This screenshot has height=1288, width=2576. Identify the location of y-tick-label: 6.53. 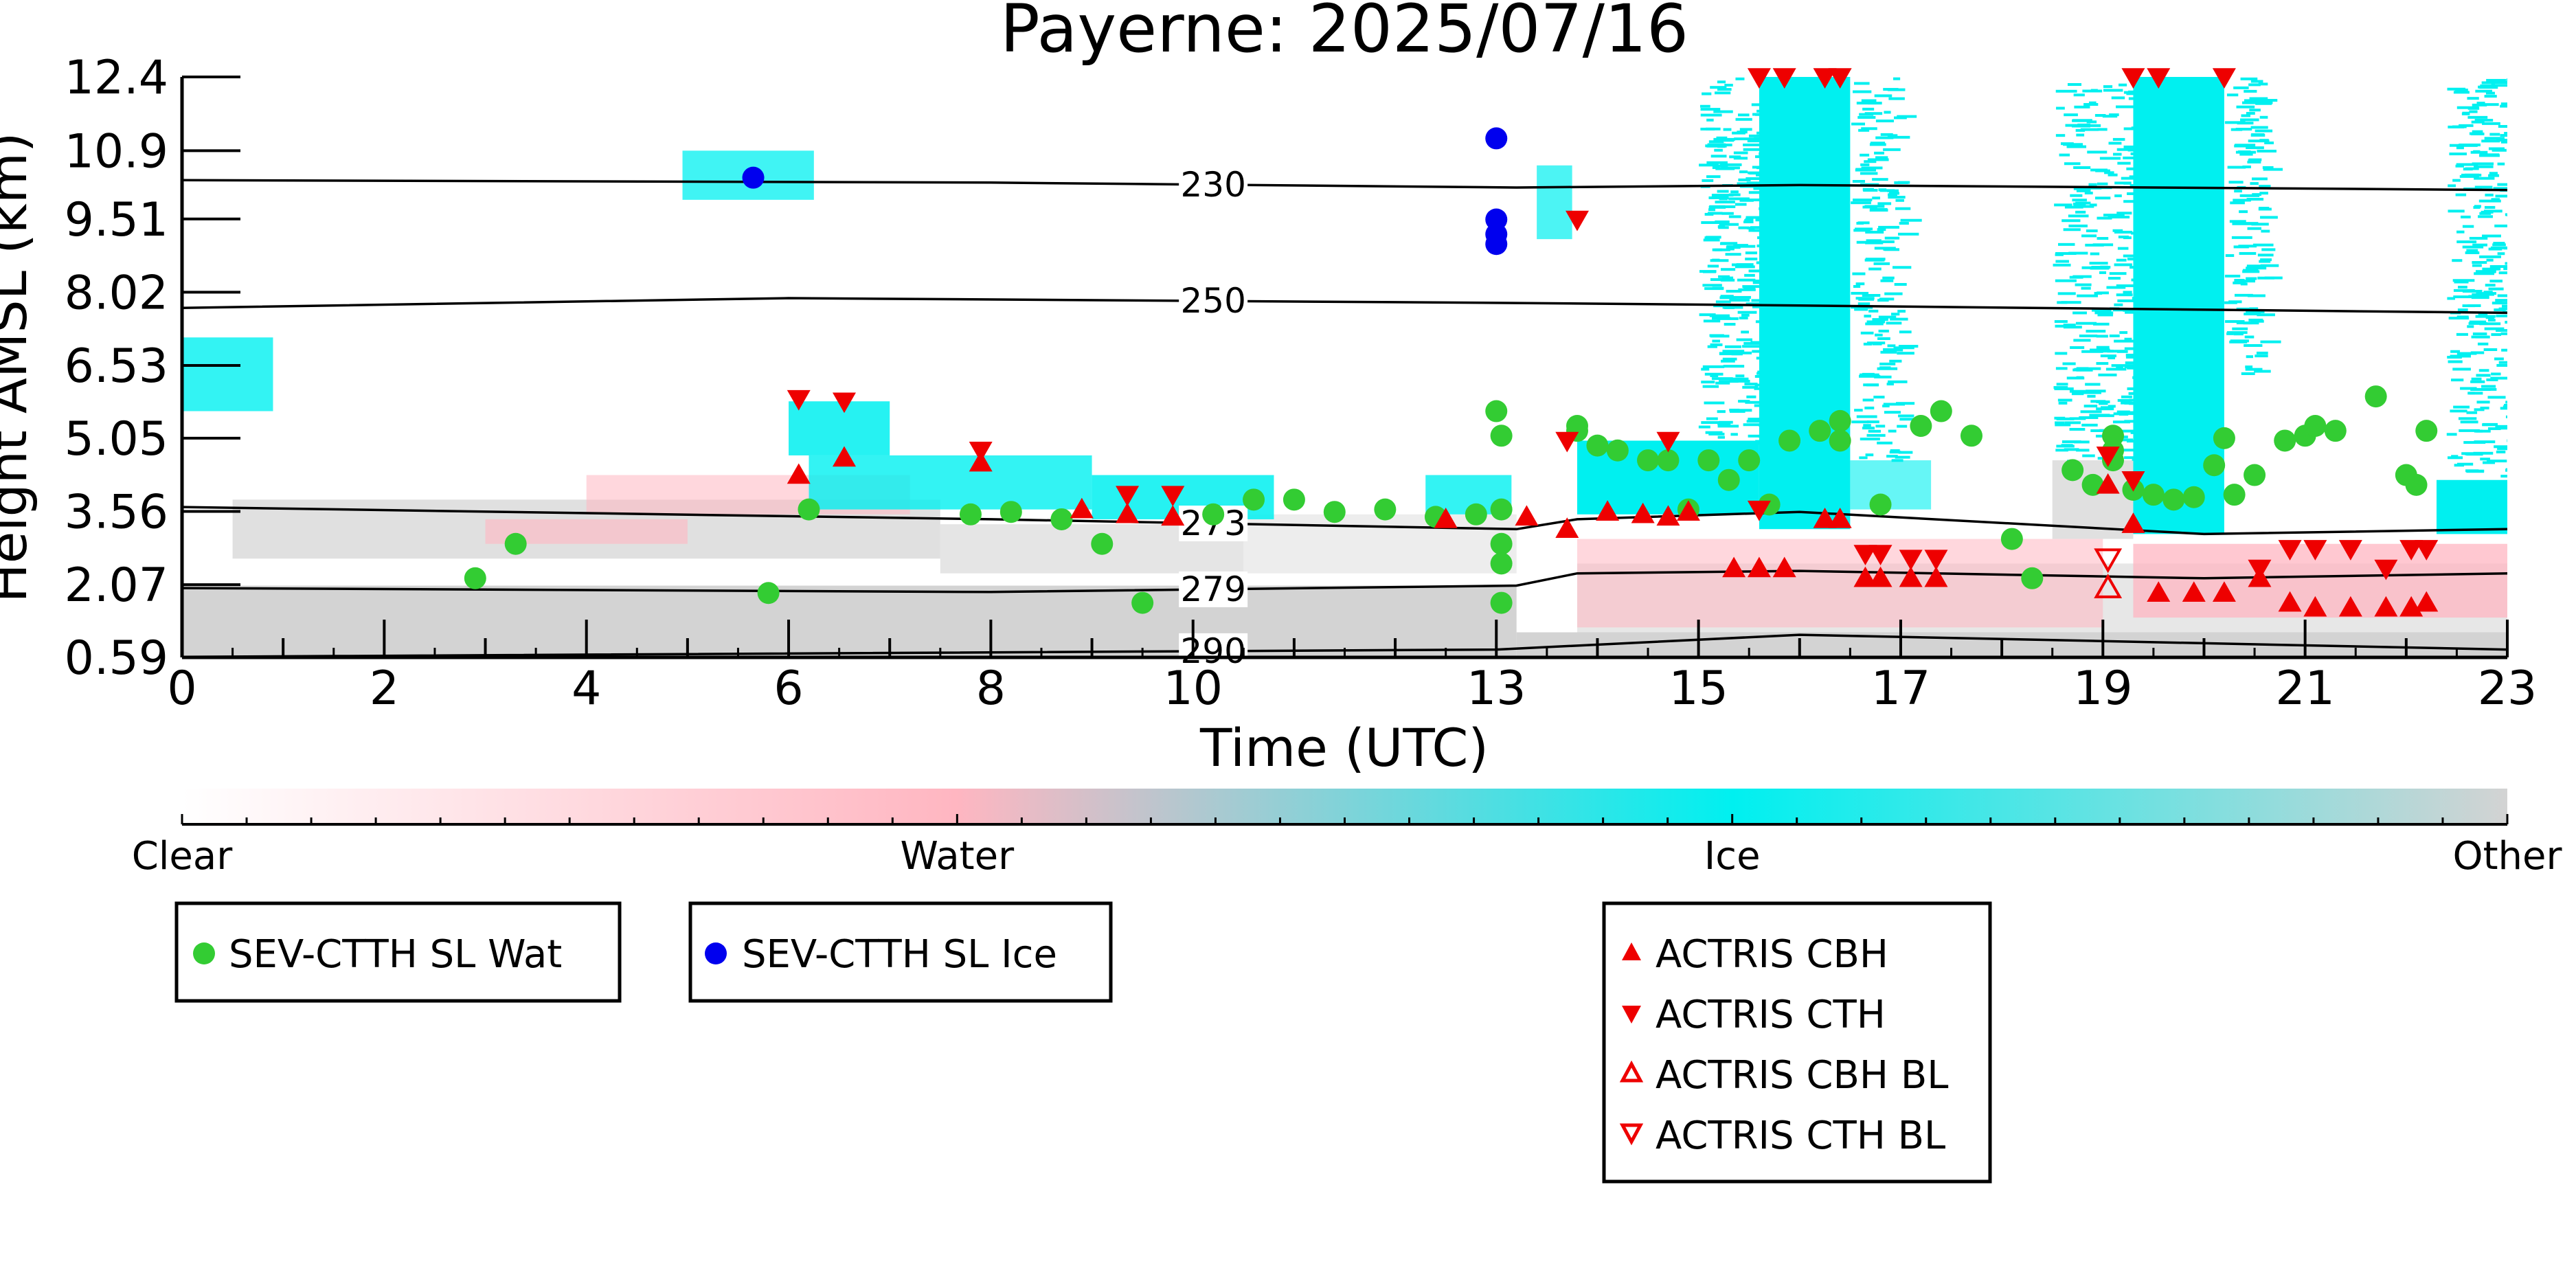
(116, 366).